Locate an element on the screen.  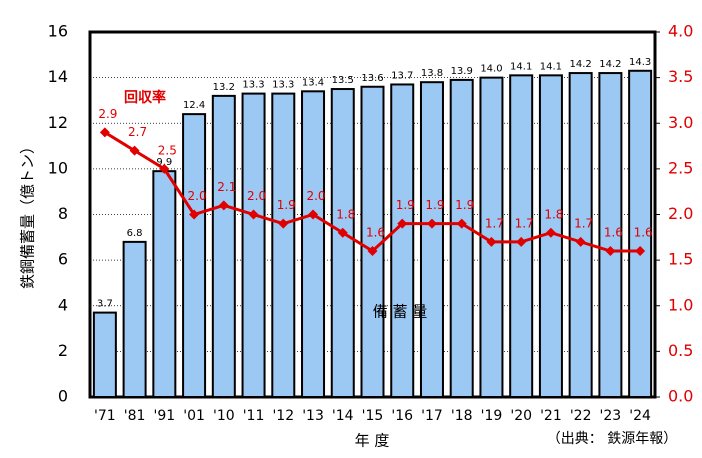
x-tick-label: '91 is located at coordinates (165, 416).